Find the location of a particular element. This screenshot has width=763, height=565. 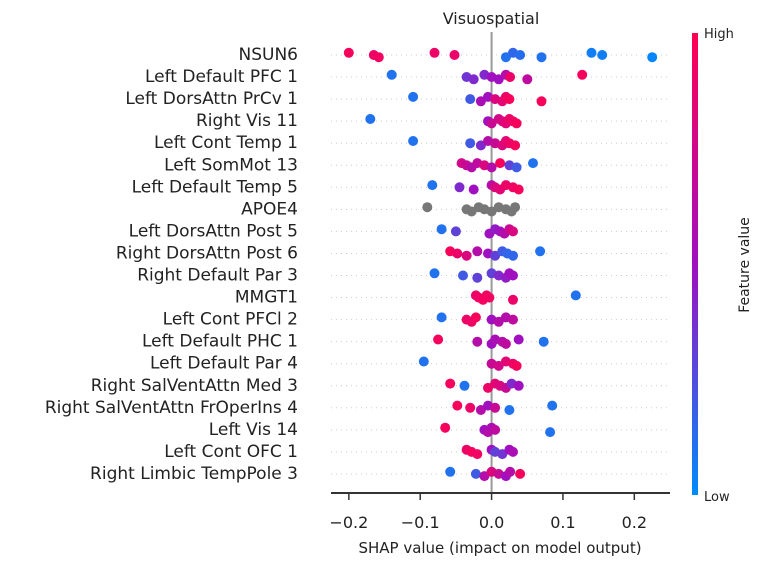

feature-label: NSUN6 is located at coordinates (268, 55).